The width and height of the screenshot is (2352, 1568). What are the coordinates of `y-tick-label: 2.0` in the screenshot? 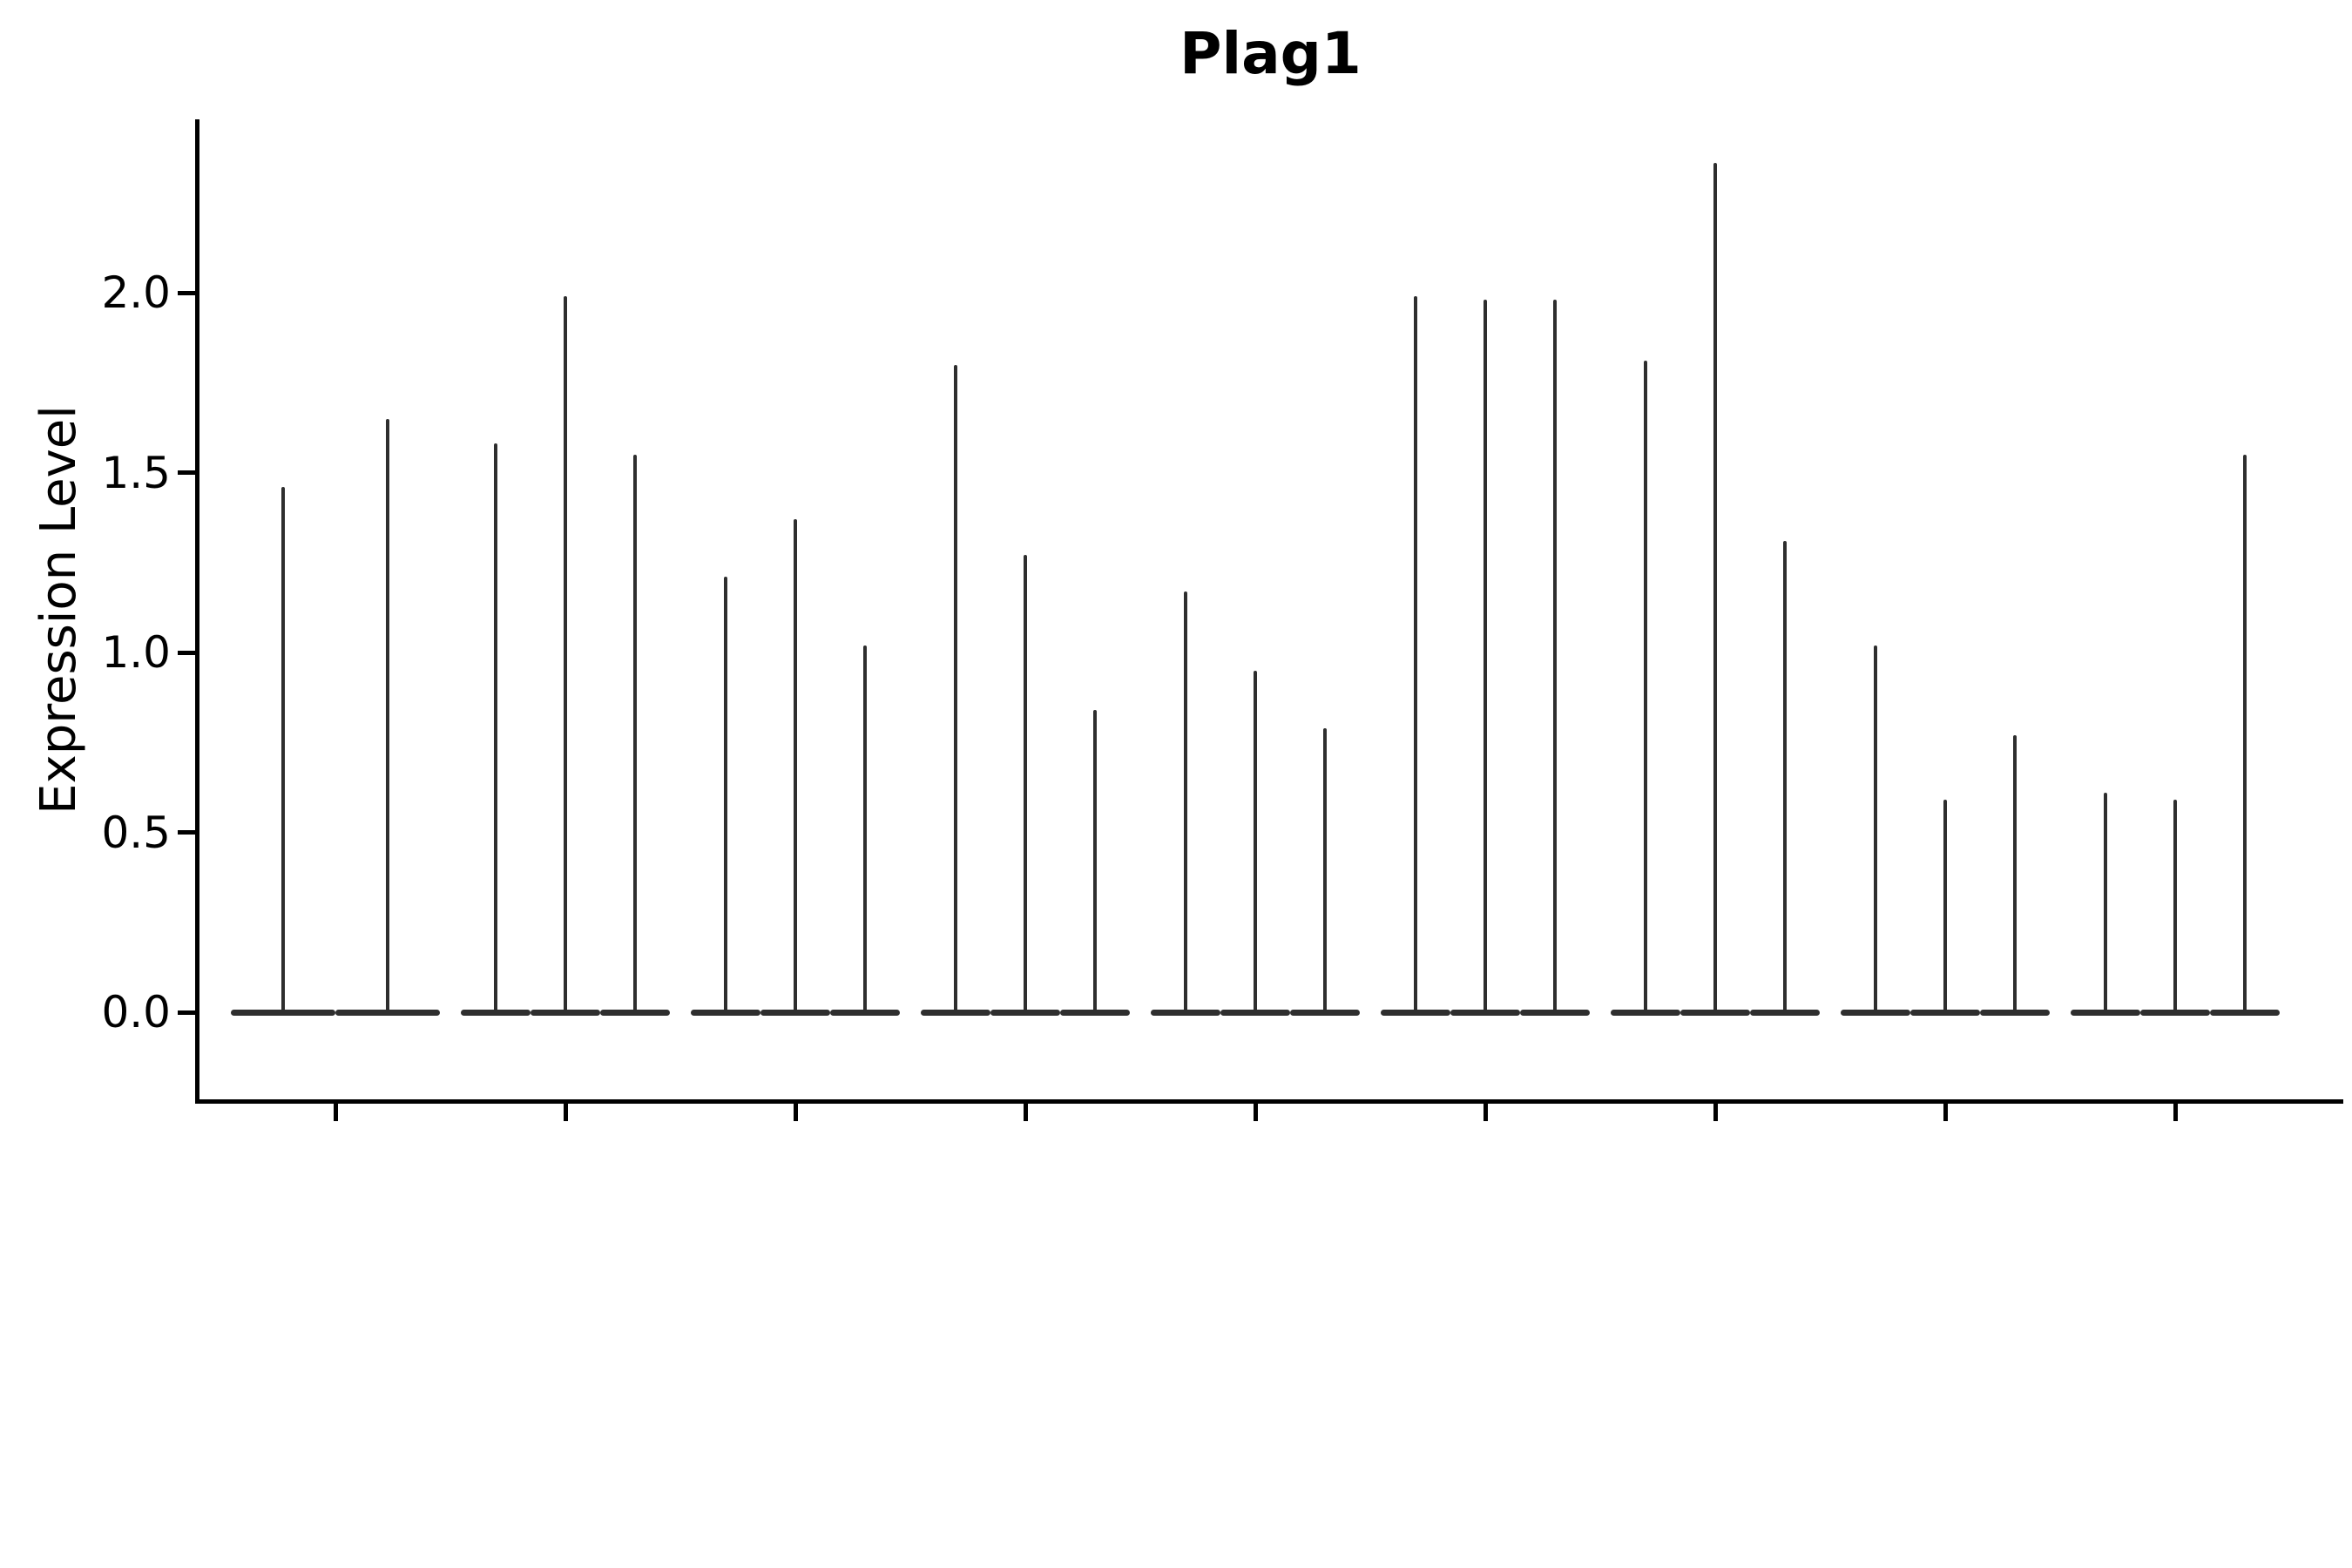 It's located at (136, 292).